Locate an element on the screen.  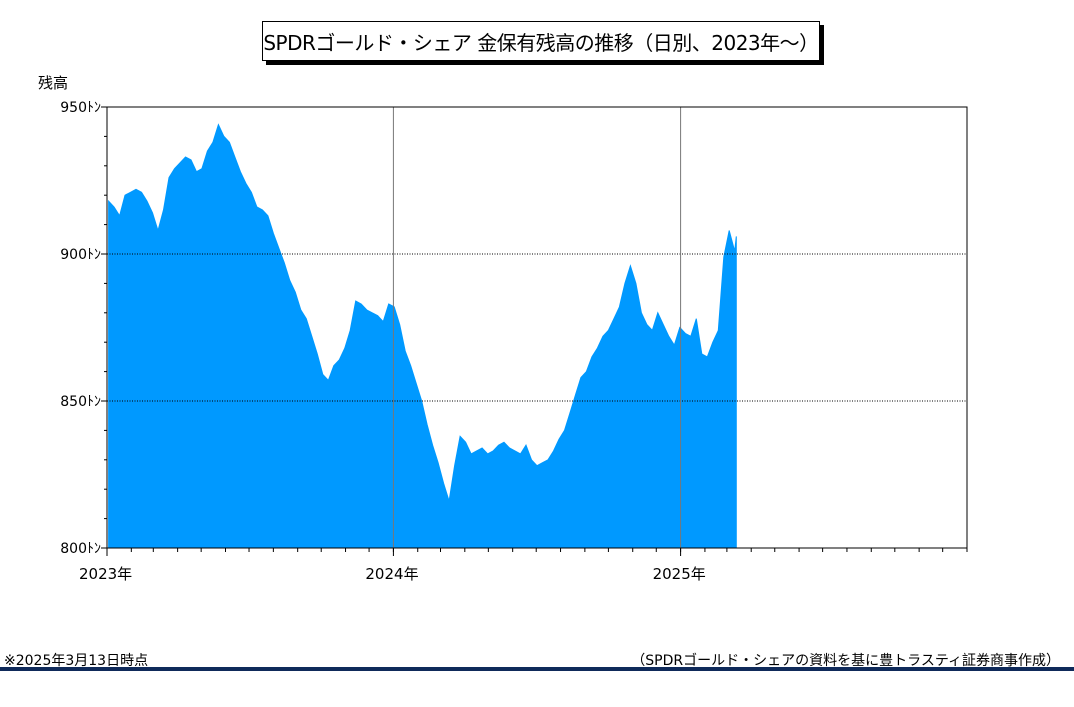
footer-divider is located at coordinates (537, 669).